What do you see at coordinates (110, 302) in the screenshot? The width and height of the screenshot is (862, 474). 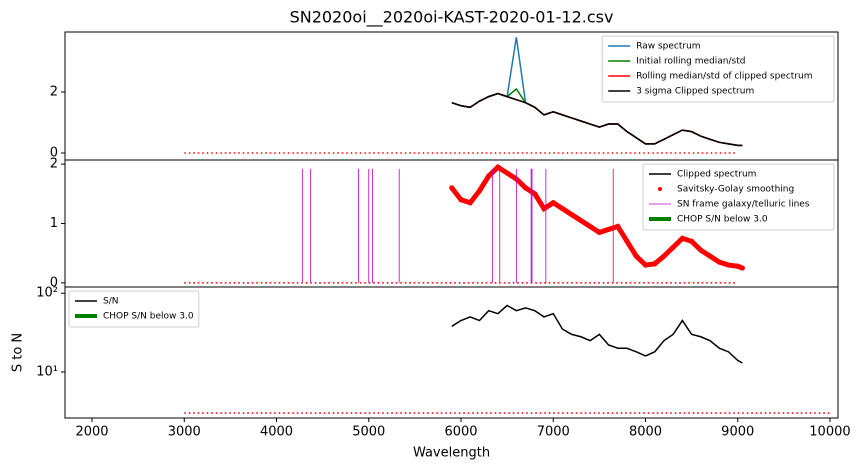 I see `legend-label: S/N` at bounding box center [110, 302].